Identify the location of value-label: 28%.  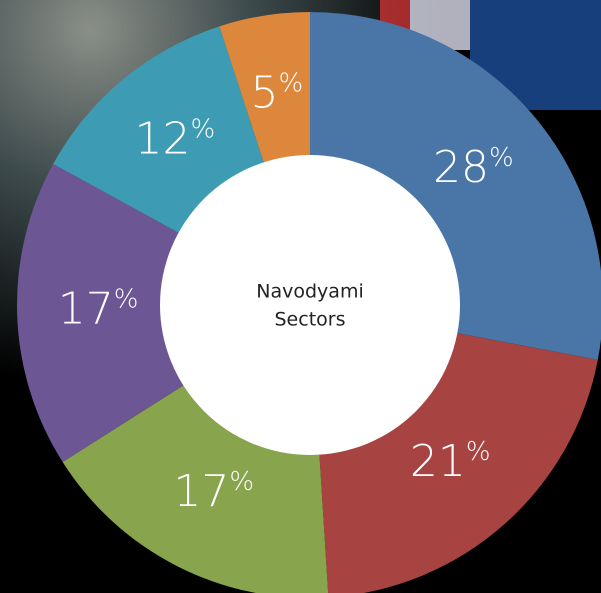
(473, 167).